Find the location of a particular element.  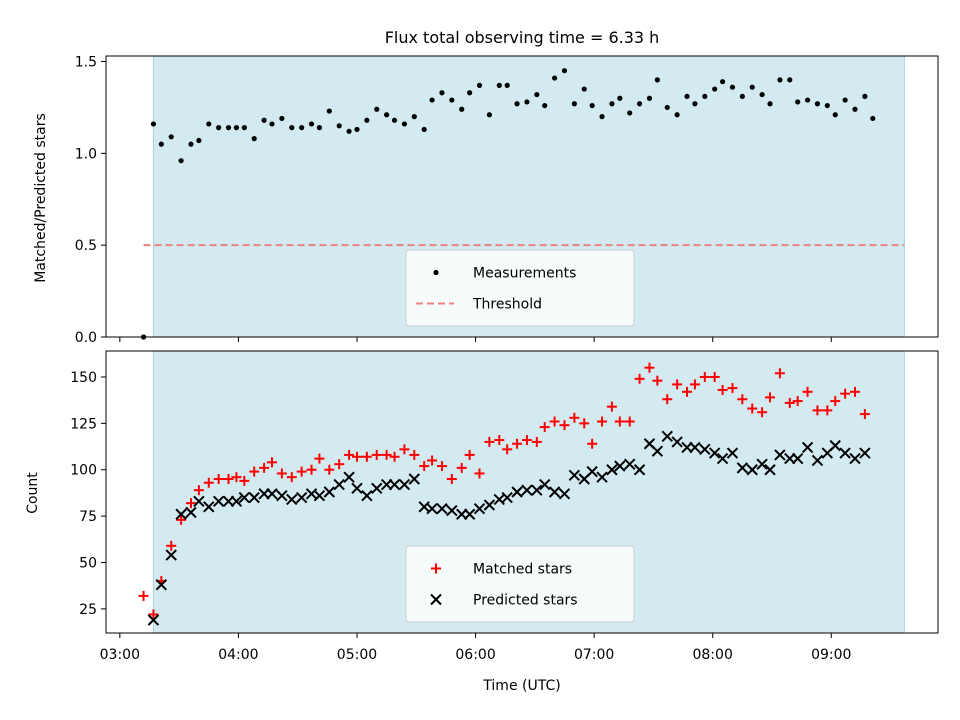

legend-marker-plus is located at coordinates (436, 568).